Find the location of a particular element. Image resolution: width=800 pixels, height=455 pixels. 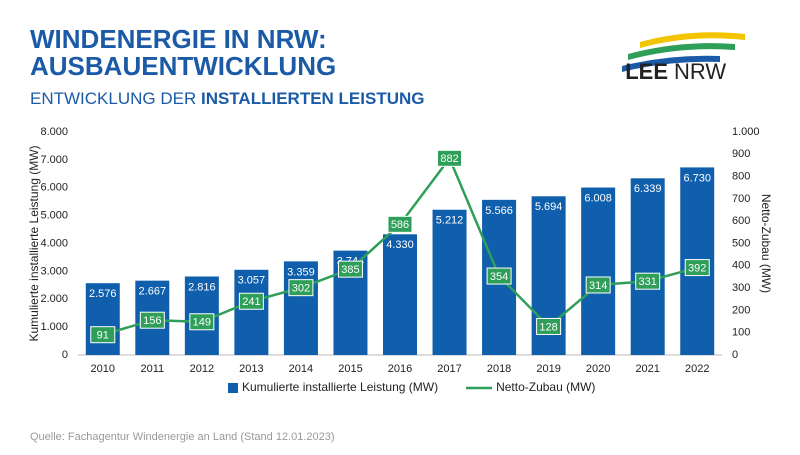

y-tick-label: 0 is located at coordinates (65, 355).